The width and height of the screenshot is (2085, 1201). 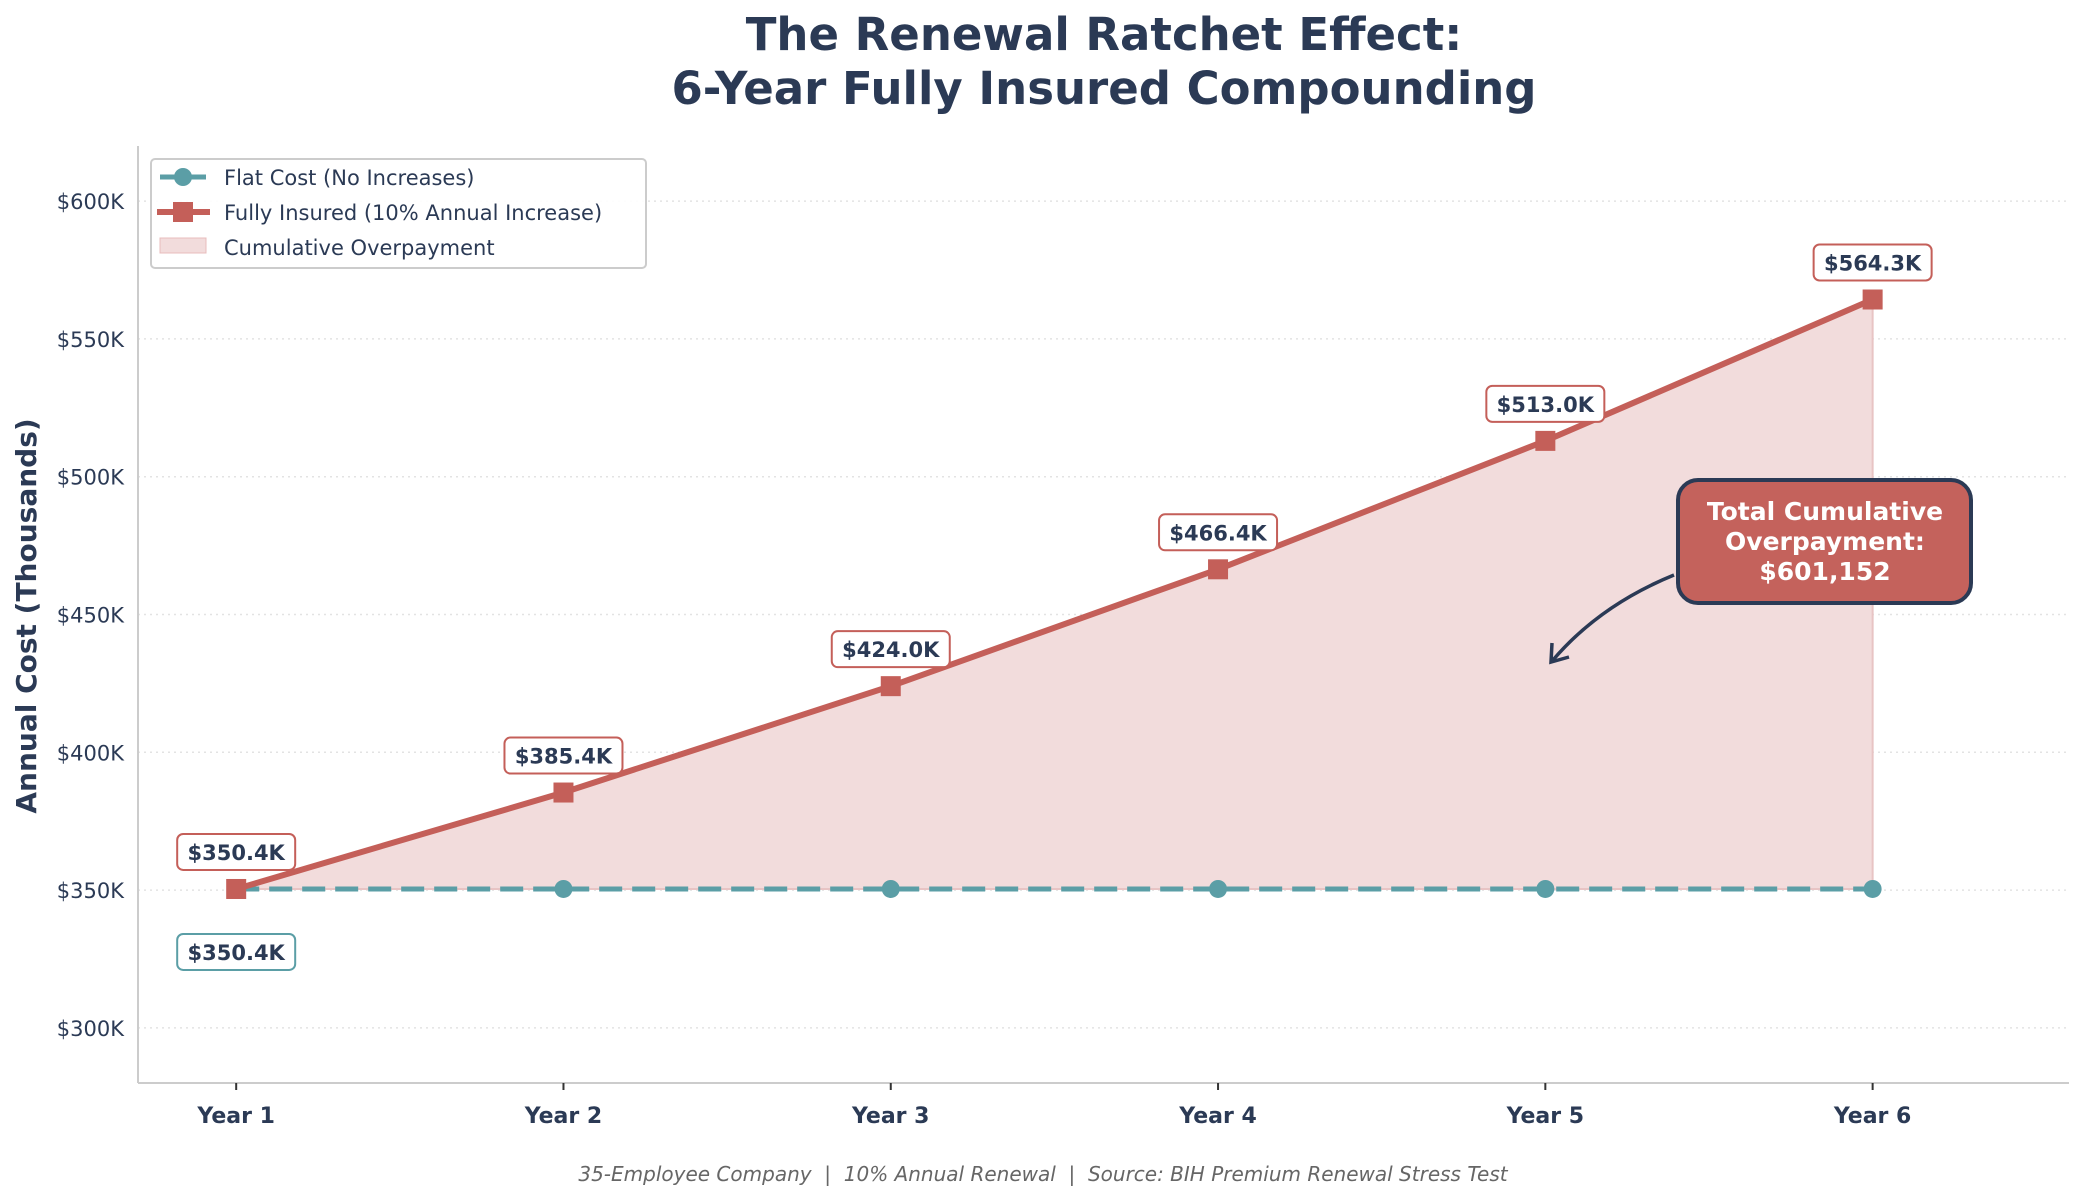 What do you see at coordinates (1872, 1116) in the screenshot?
I see `x-tick-label: Year 6` at bounding box center [1872, 1116].